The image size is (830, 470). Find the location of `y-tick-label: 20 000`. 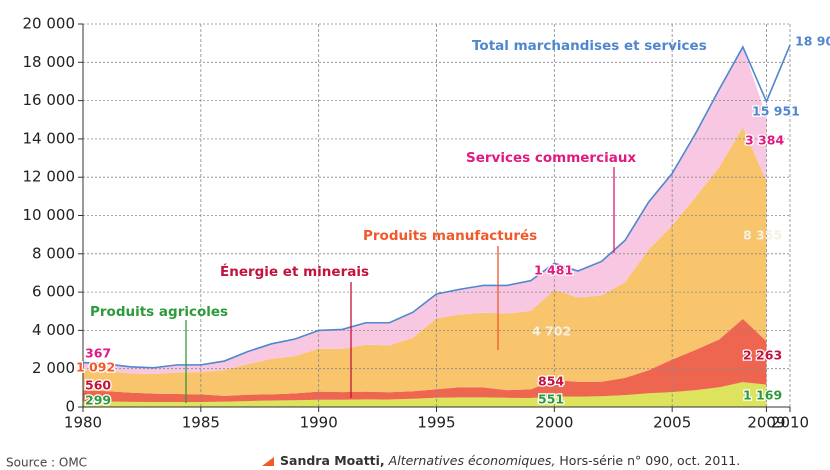

y-tick-label: 20 000 is located at coordinates (49, 24).